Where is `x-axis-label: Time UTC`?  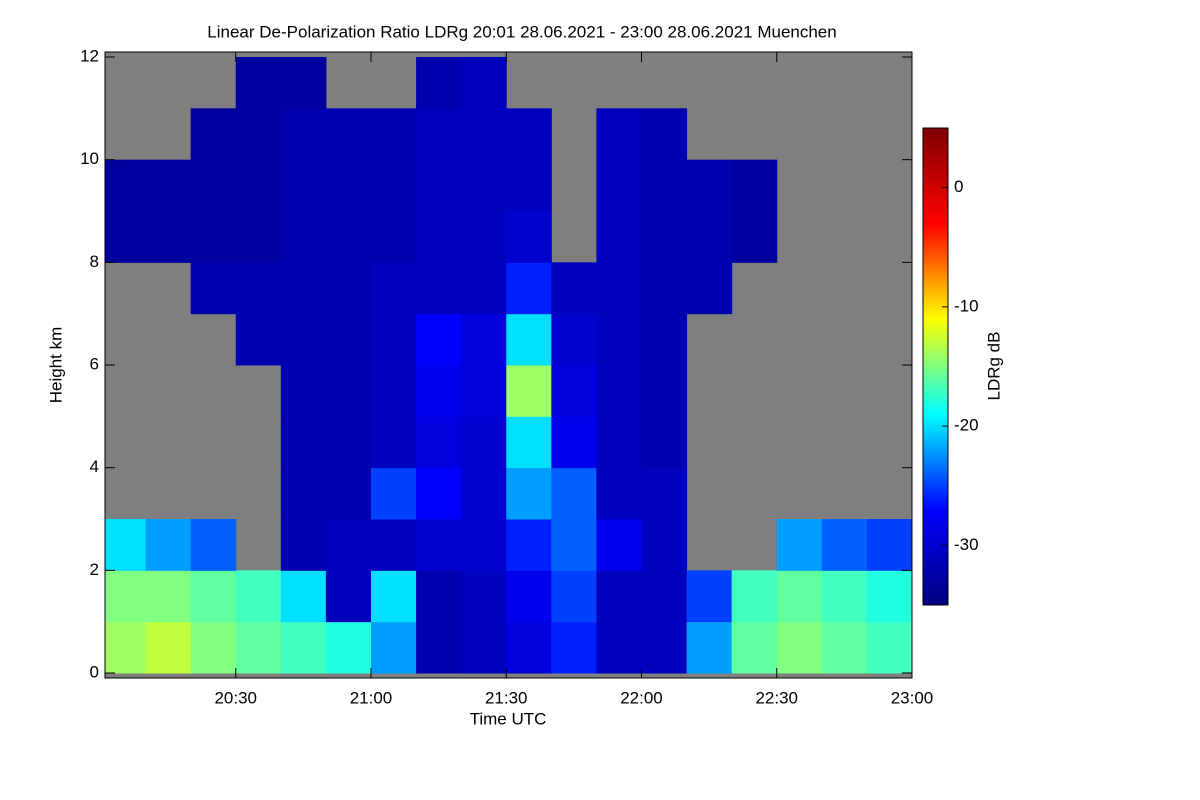 x-axis-label: Time UTC is located at coordinates (508, 718).